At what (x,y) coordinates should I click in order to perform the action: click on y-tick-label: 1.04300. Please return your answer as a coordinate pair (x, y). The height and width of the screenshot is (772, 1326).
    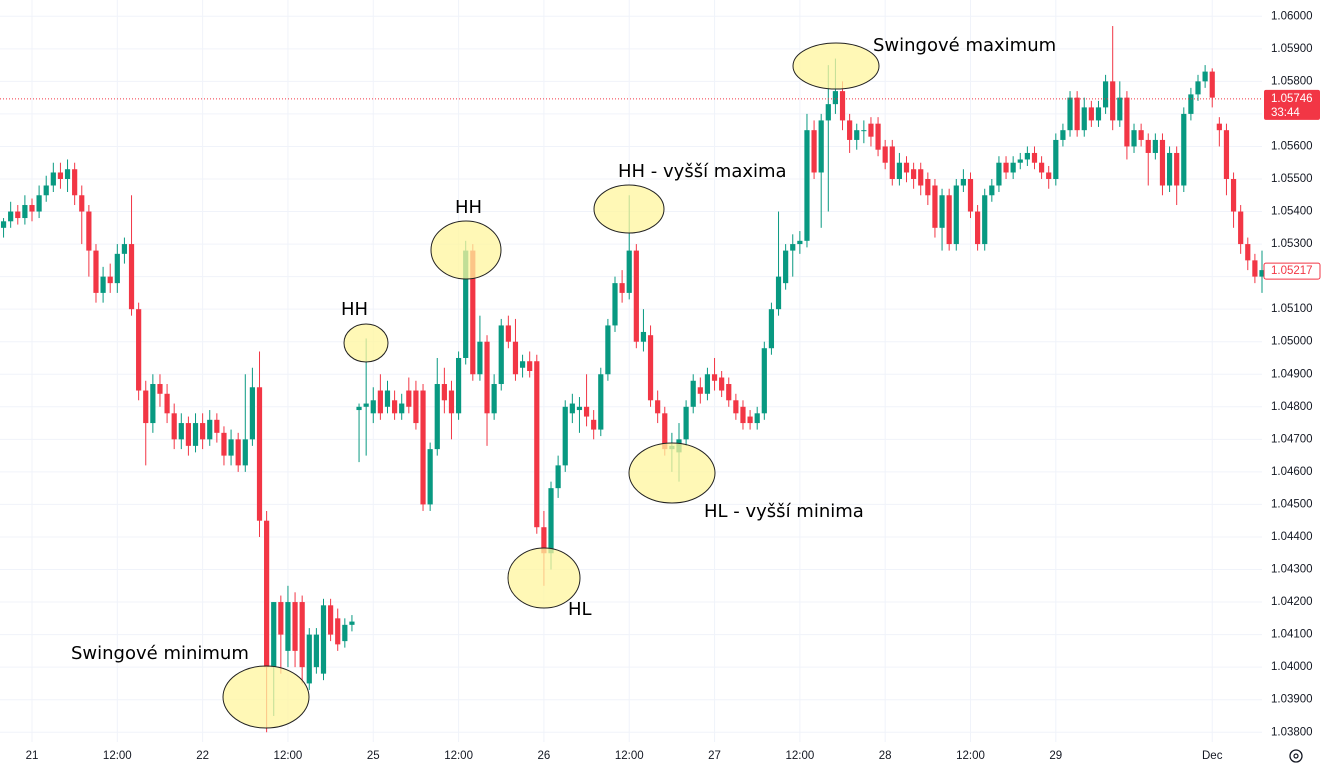
    Looking at the image, I should click on (1292, 570).